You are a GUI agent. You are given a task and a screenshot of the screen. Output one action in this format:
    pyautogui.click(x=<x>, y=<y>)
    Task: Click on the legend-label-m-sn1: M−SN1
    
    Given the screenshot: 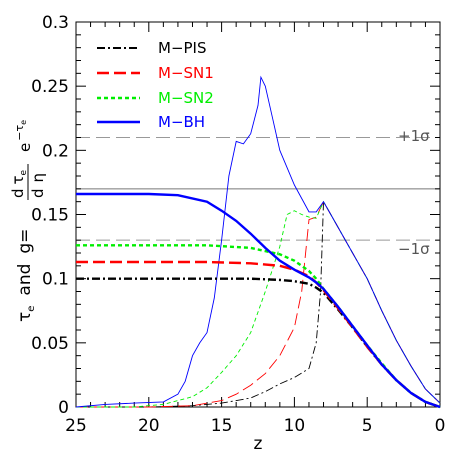 What is the action you would take?
    pyautogui.click(x=186, y=73)
    